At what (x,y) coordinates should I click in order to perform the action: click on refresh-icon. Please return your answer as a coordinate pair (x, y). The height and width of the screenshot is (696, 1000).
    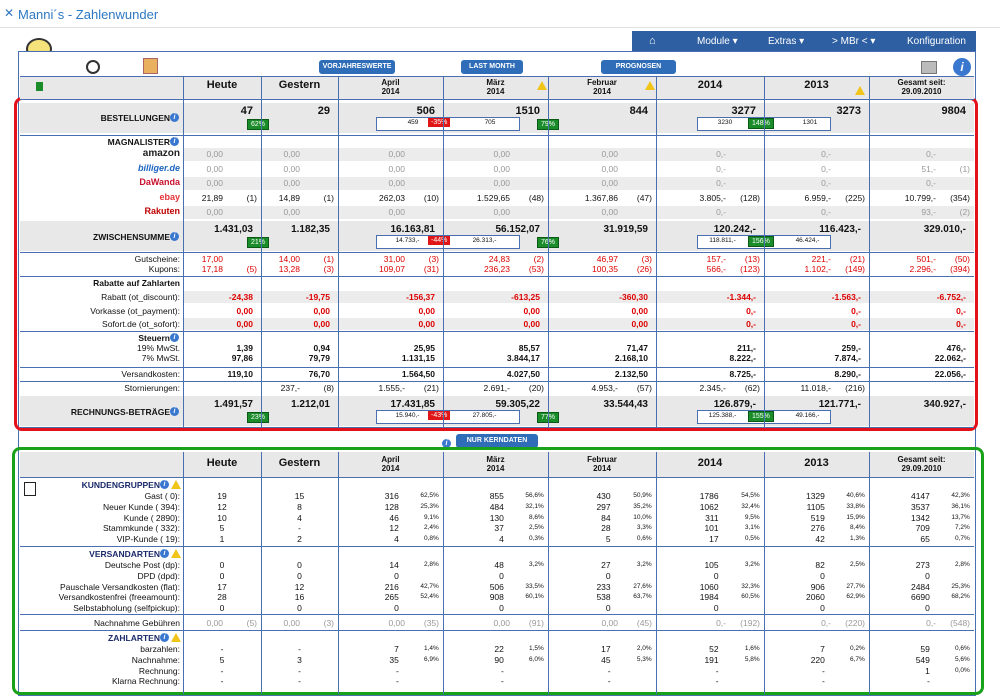
    Looking at the image, I should click on (93, 67).